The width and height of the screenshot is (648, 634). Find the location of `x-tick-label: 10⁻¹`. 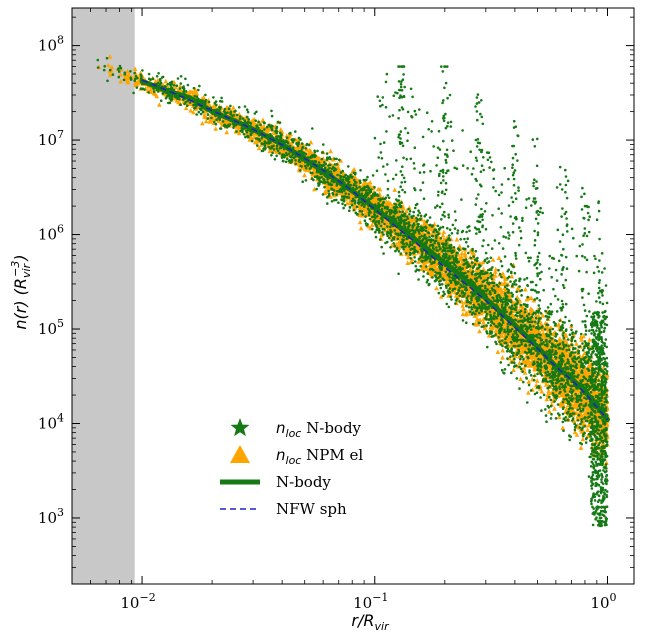

x-tick-label: 10⁻¹ is located at coordinates (370, 601).